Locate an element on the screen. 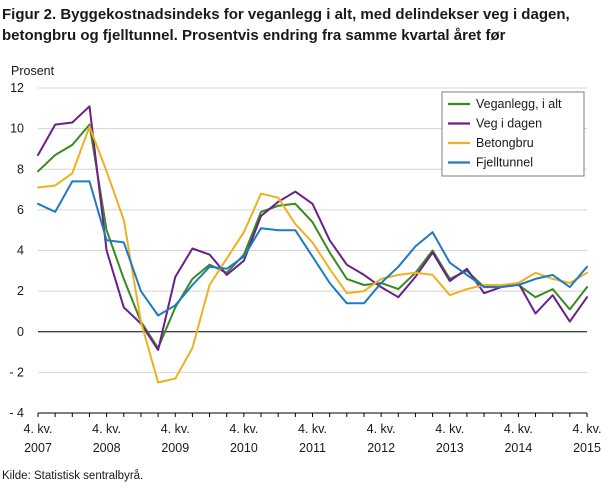  y-tick-label: 0 is located at coordinates (20, 332).